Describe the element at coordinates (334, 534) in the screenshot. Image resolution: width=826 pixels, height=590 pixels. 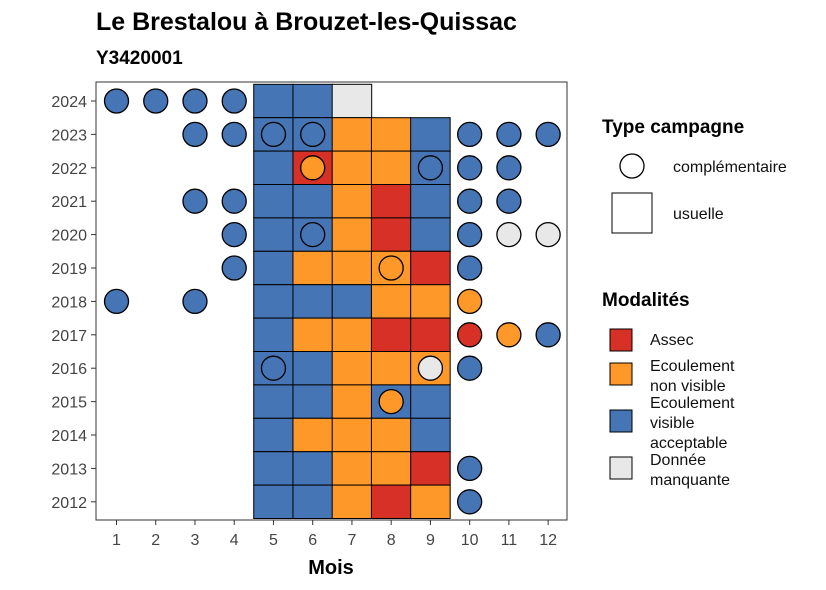
I see `x-axis: 1 2 3 4 5 6 7 8 9 10 11 12` at that location.